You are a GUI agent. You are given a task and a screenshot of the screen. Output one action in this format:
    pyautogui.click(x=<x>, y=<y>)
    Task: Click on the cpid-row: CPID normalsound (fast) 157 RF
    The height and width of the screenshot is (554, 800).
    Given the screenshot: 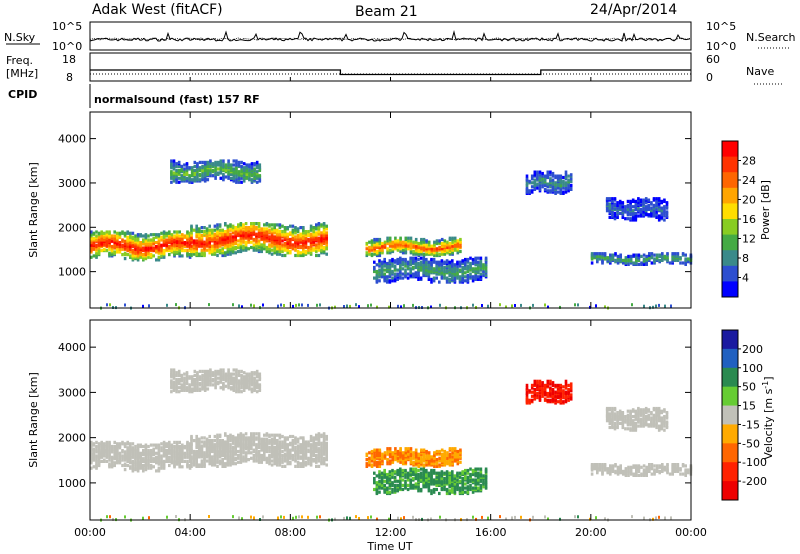 What is the action you would take?
    pyautogui.click(x=134, y=96)
    